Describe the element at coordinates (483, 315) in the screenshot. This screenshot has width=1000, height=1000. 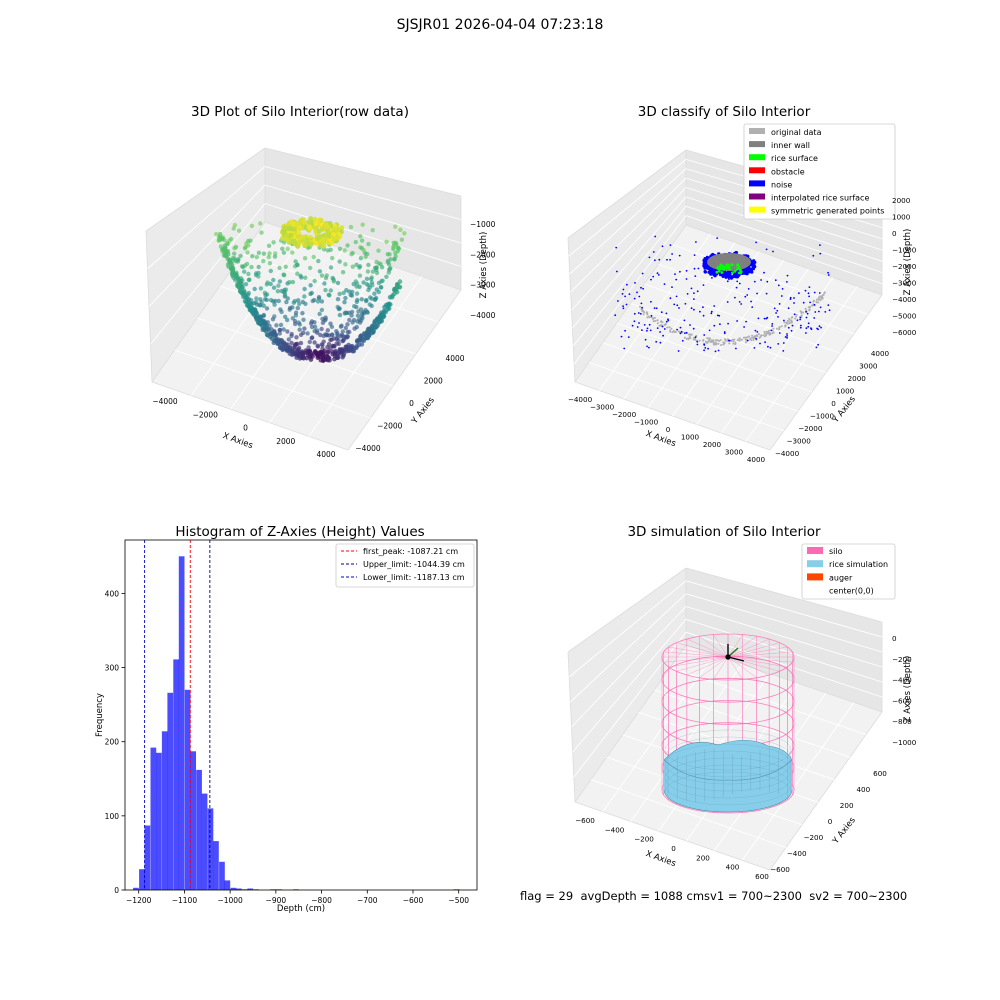
I see `plot1-ztick: −4000` at that location.